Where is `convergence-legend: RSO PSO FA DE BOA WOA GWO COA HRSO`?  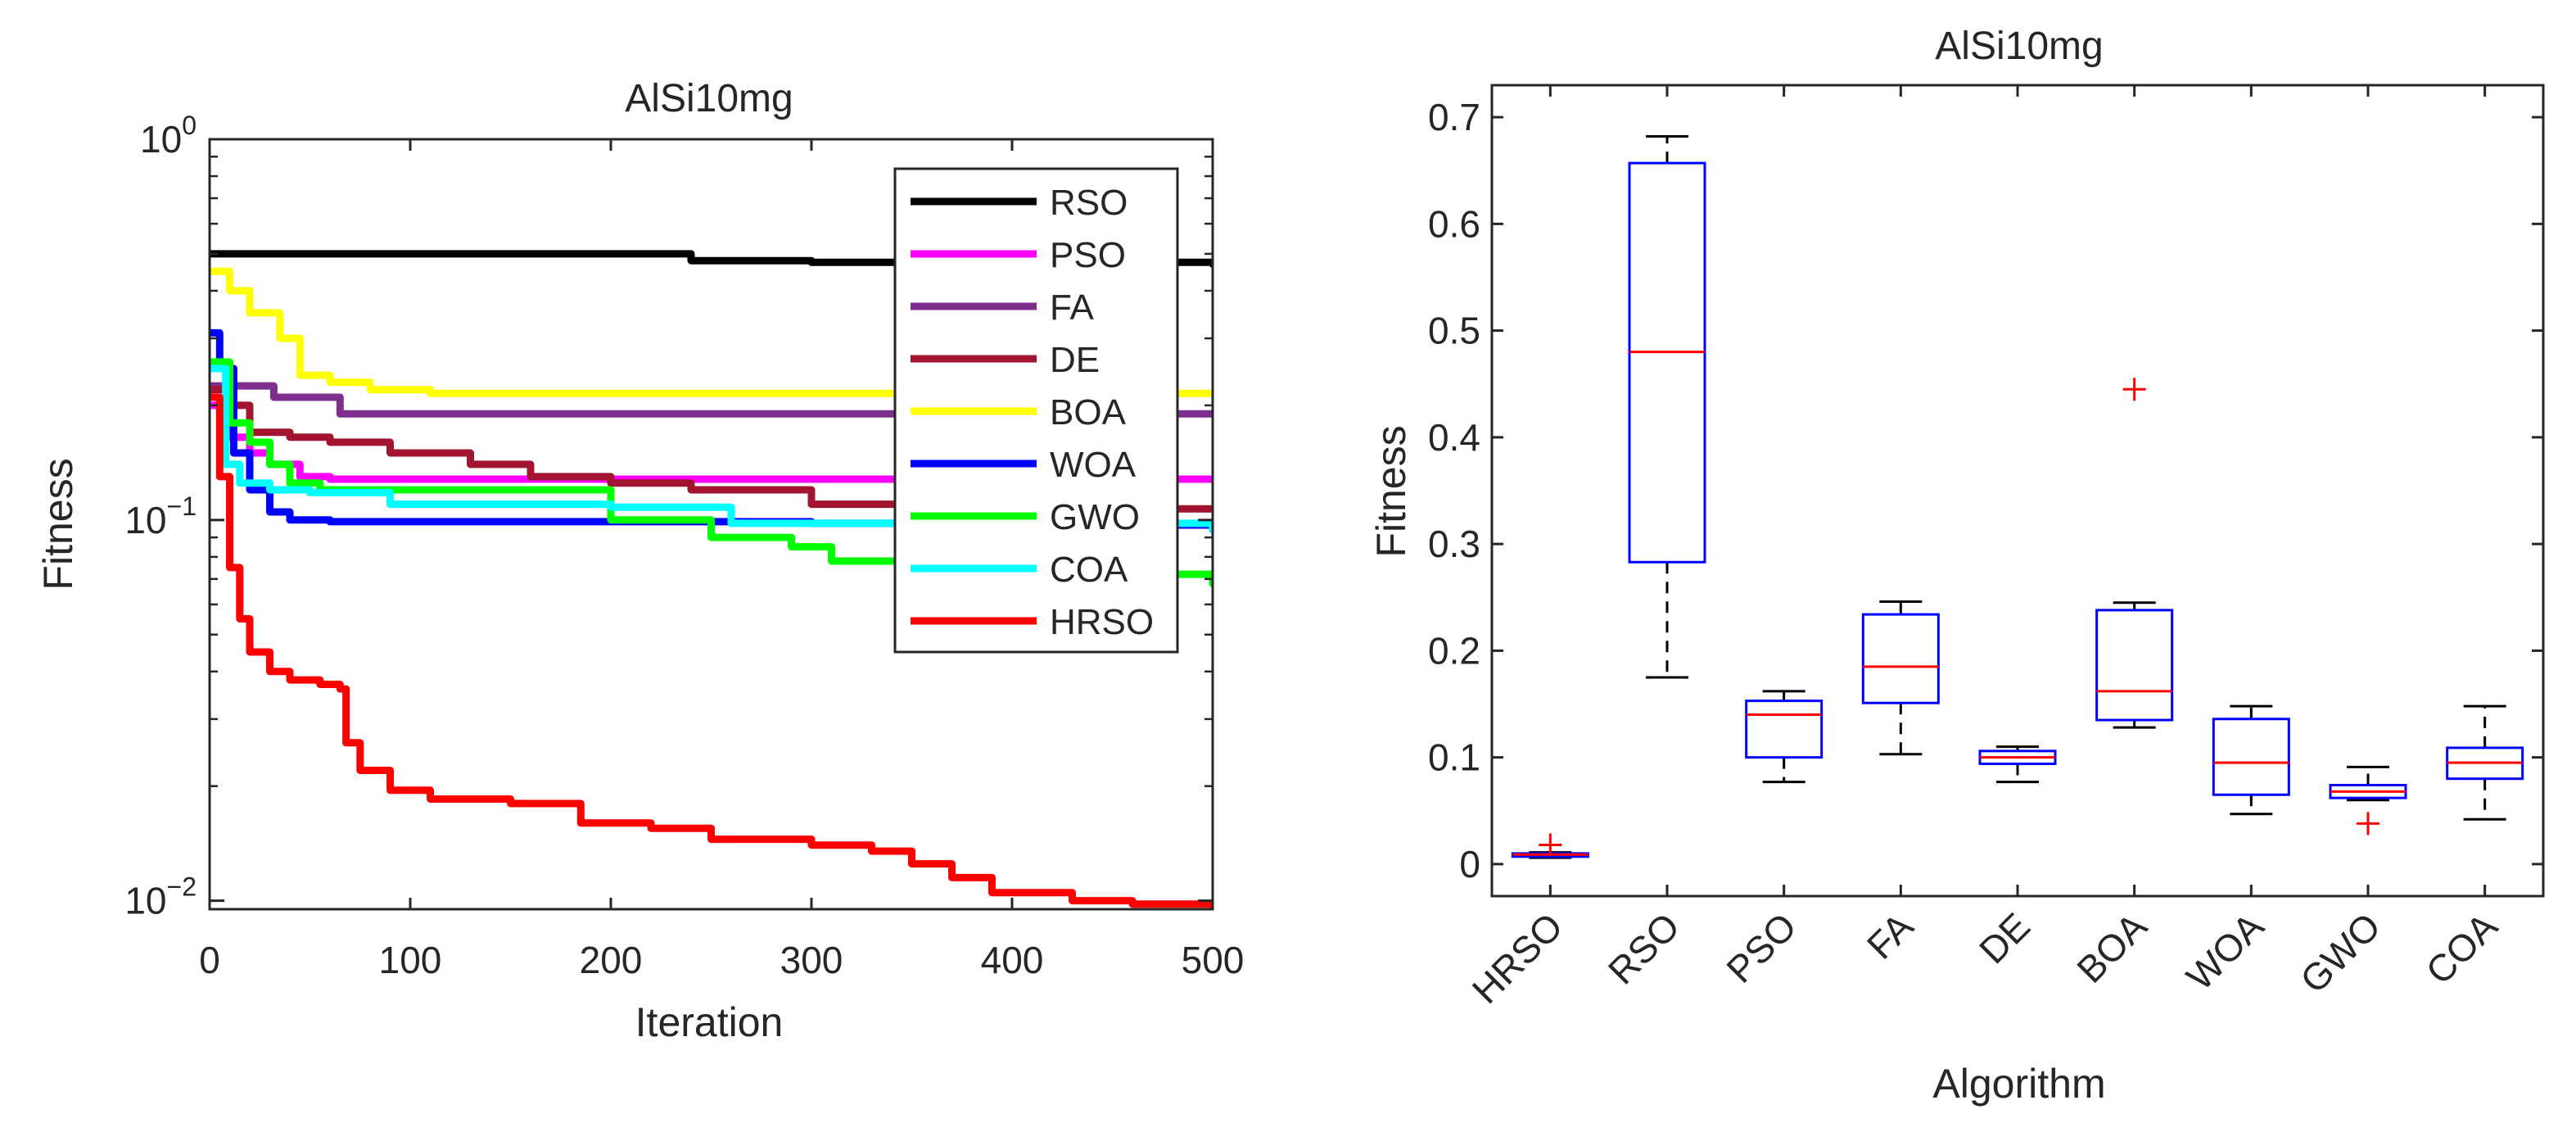
convergence-legend: RSO PSO FA DE BOA WOA GWO COA HRSO is located at coordinates (1036, 410).